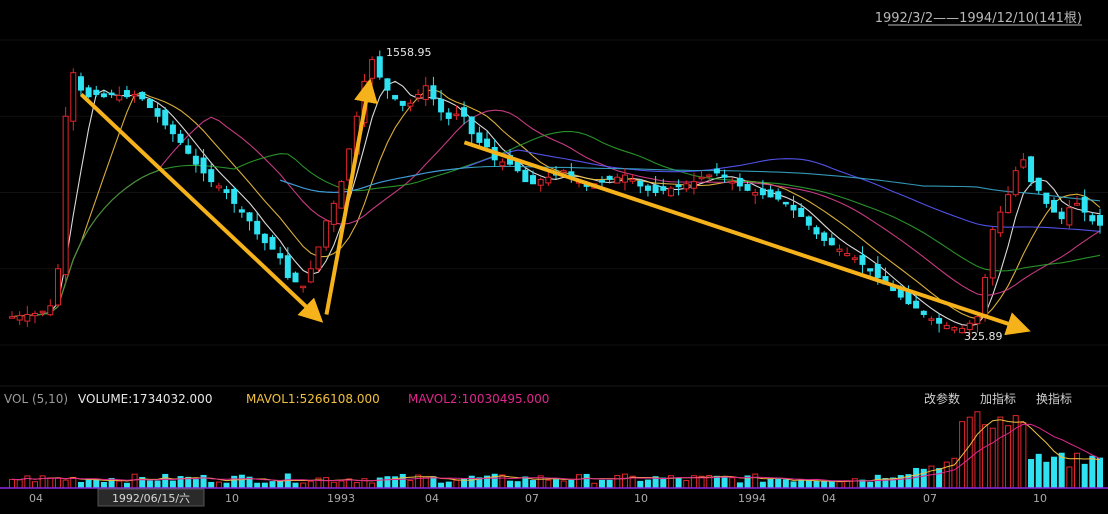  What do you see at coordinates (930, 498) in the screenshot?
I see `x-tick-label: 07` at bounding box center [930, 498].